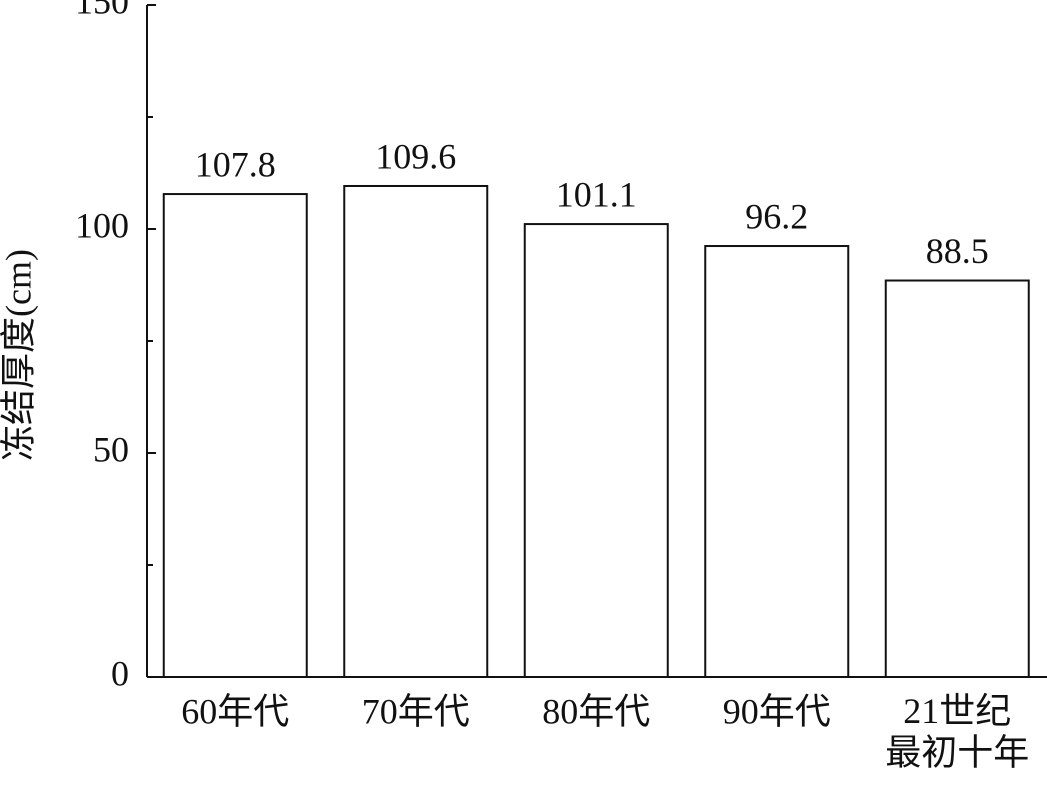 This screenshot has width=1047, height=786. I want to click on y-tick-label: 100, so click(102, 225).